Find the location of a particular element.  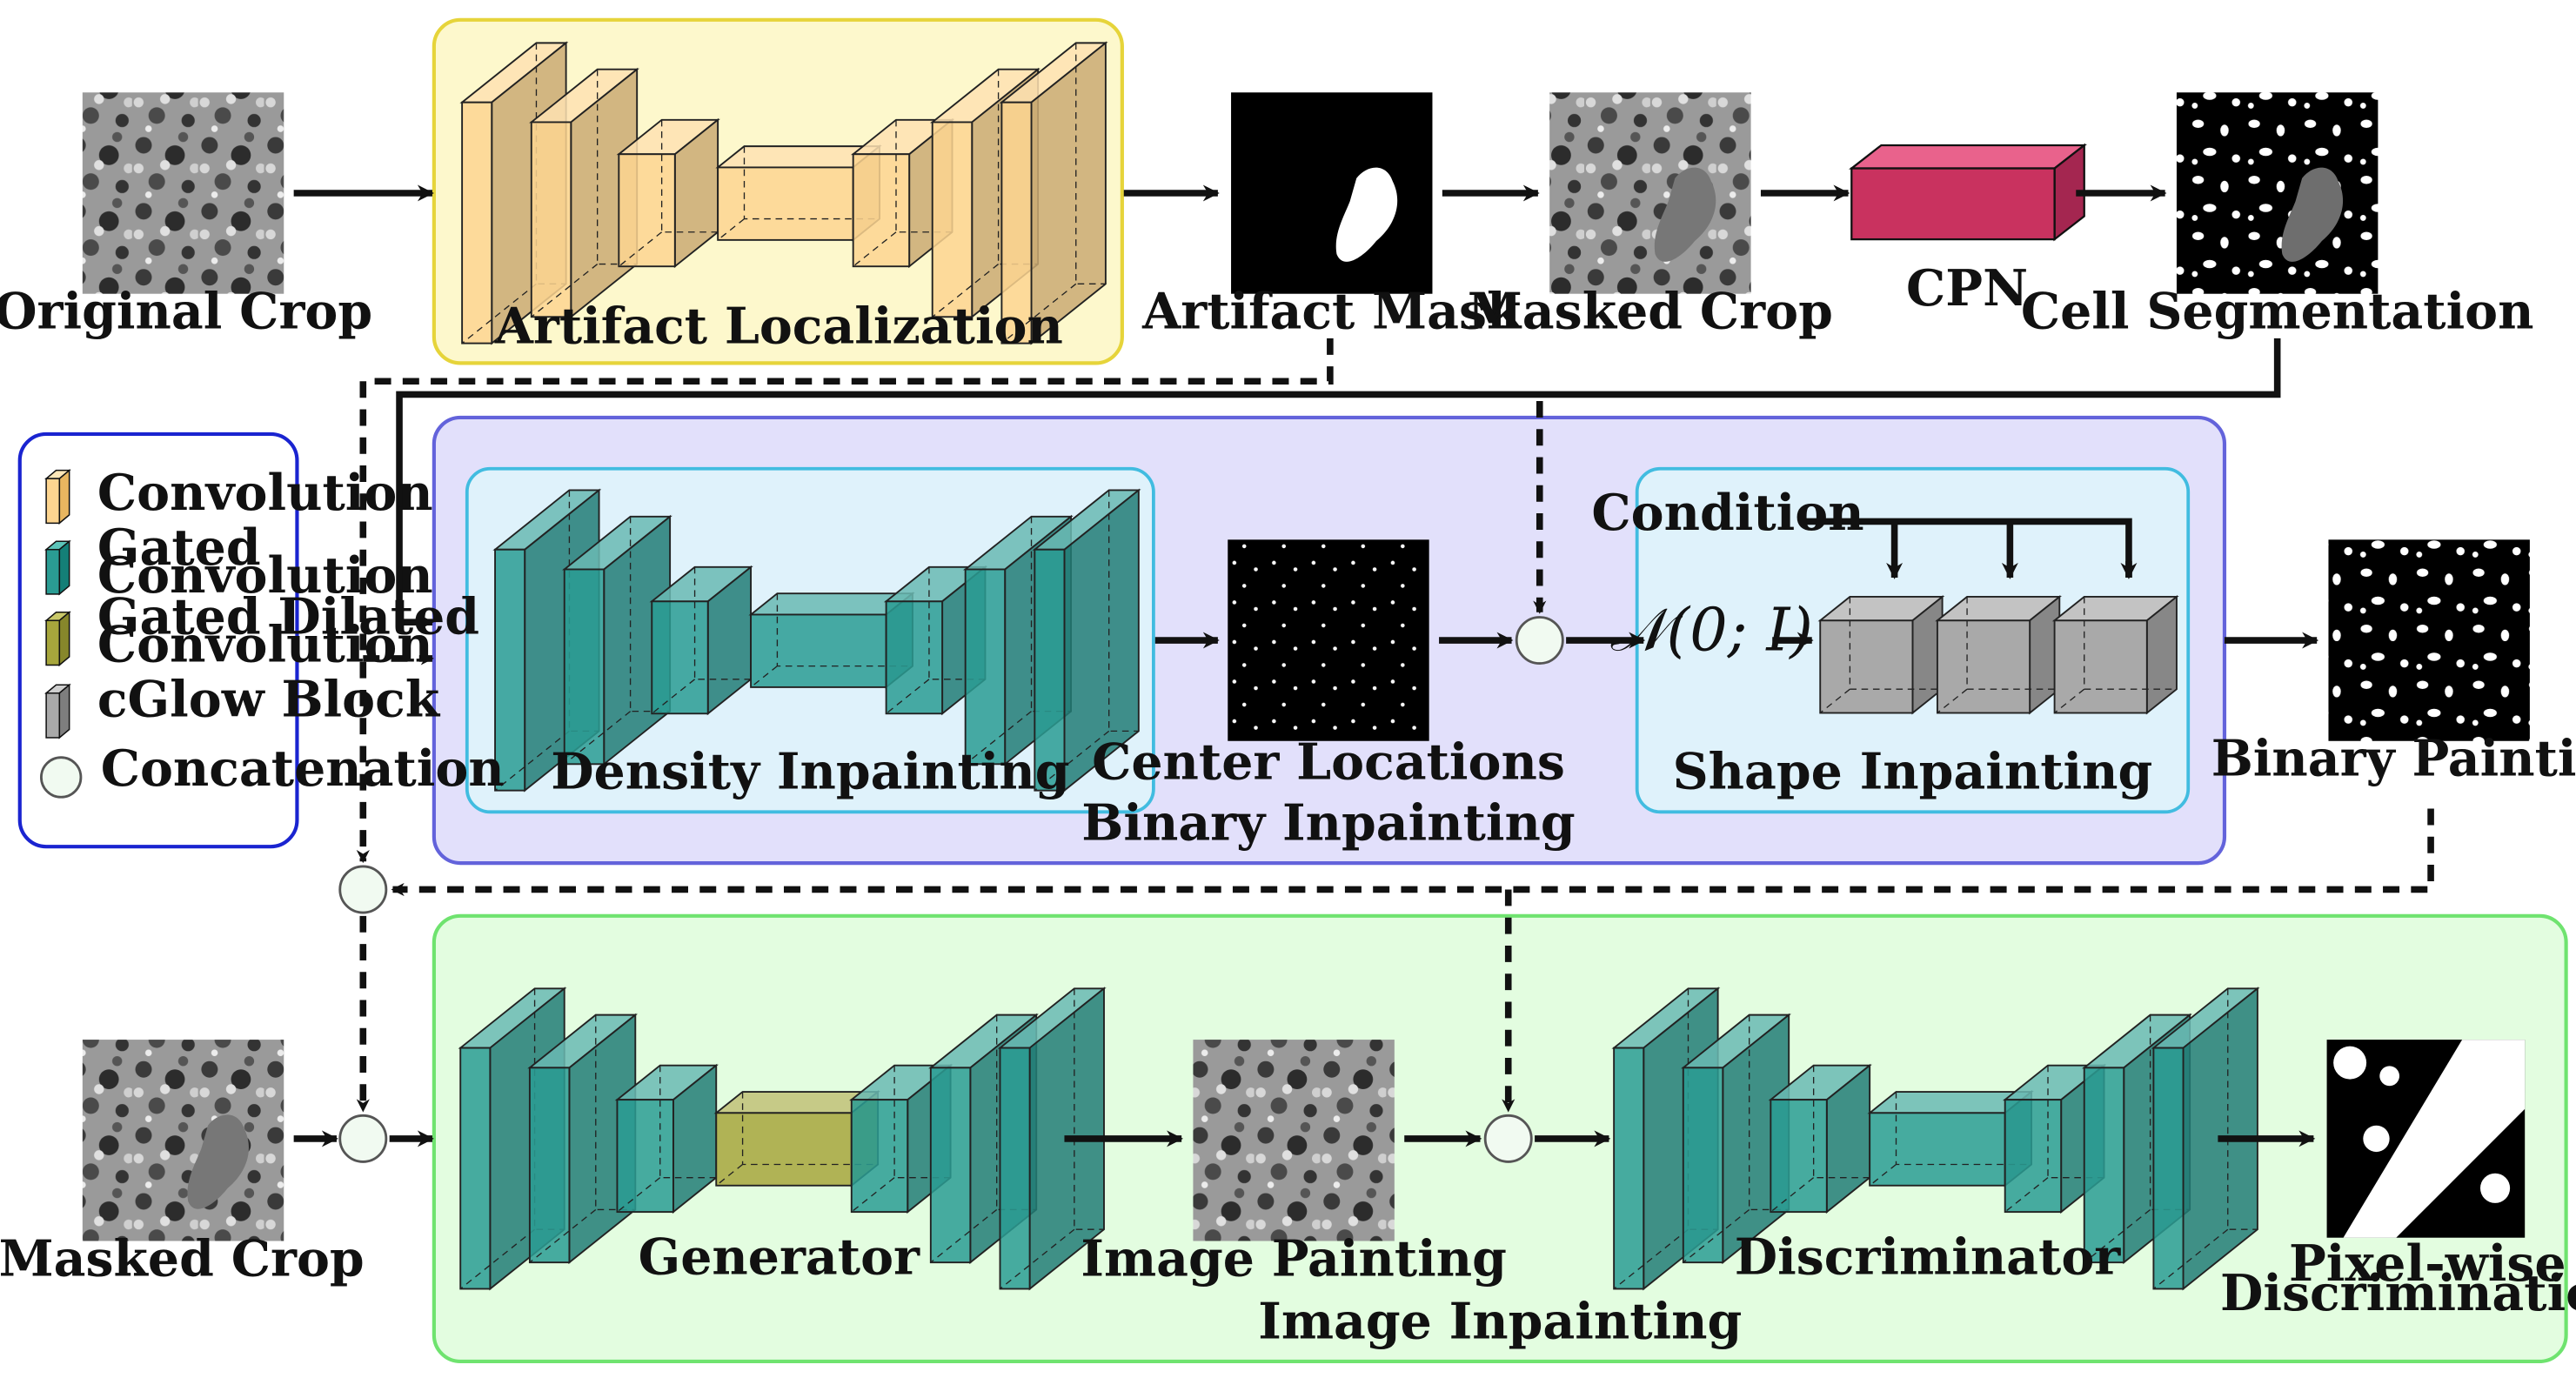

cpn-label: CPN is located at coordinates (1967, 289).